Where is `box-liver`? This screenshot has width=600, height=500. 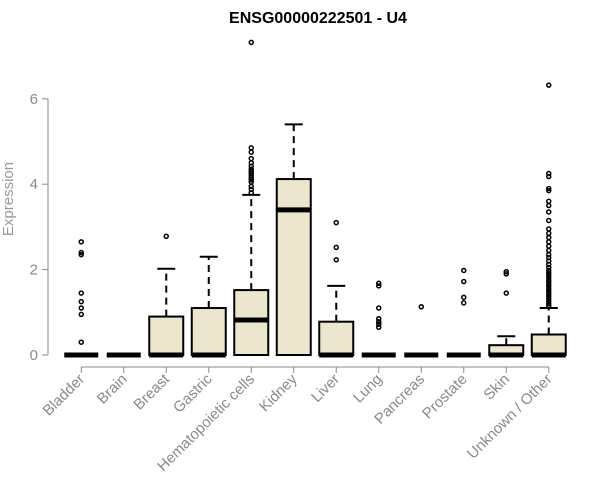 box-liver is located at coordinates (336, 288).